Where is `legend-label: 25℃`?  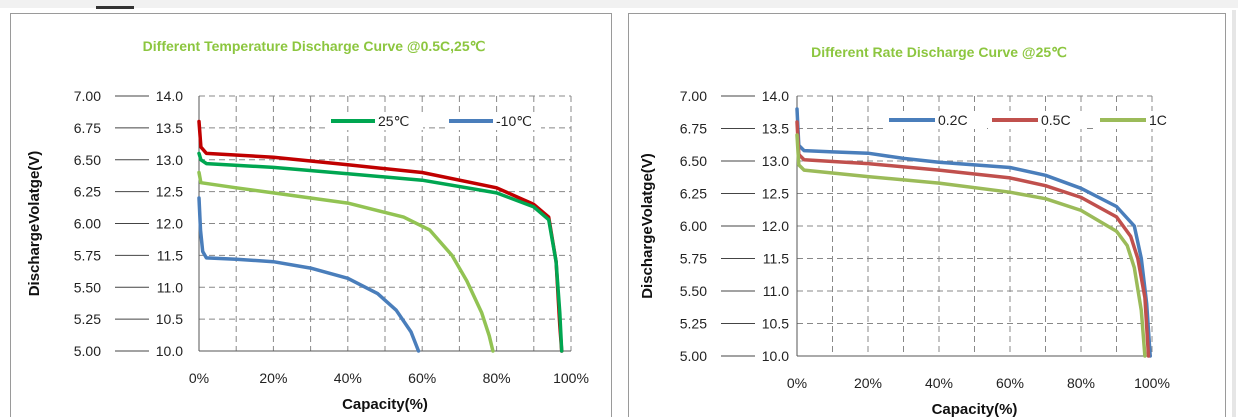
legend-label: 25℃ is located at coordinates (393, 121).